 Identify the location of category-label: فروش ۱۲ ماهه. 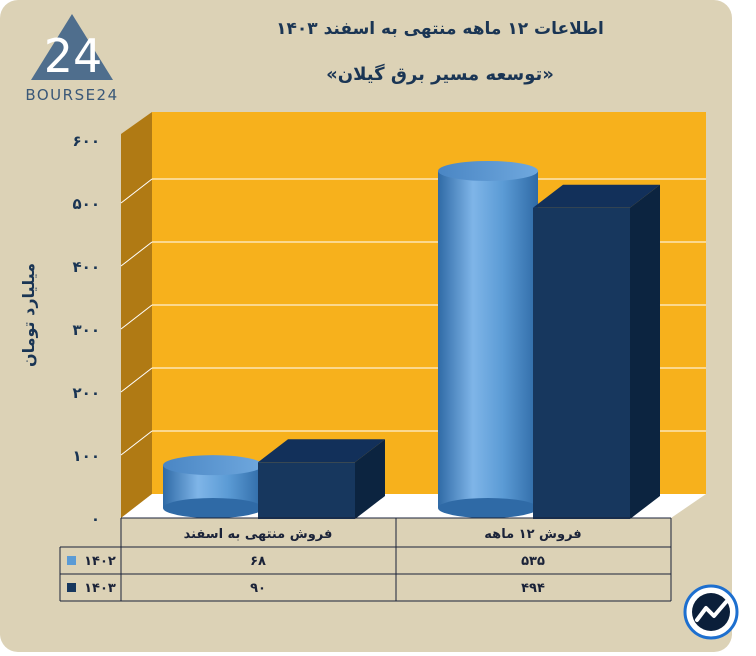
(532, 534).